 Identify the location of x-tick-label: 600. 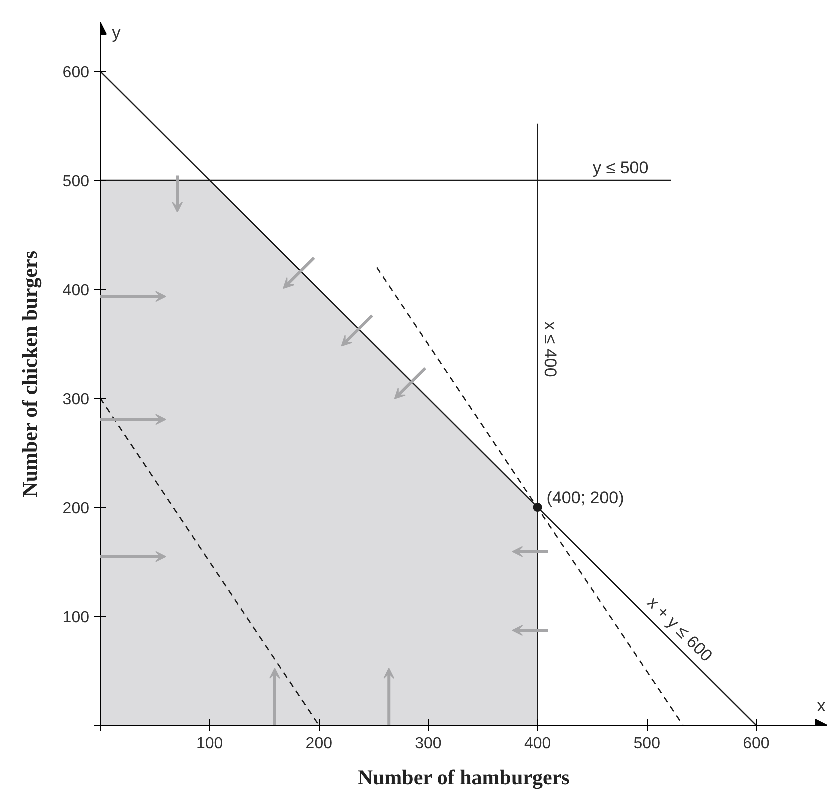
(756, 744).